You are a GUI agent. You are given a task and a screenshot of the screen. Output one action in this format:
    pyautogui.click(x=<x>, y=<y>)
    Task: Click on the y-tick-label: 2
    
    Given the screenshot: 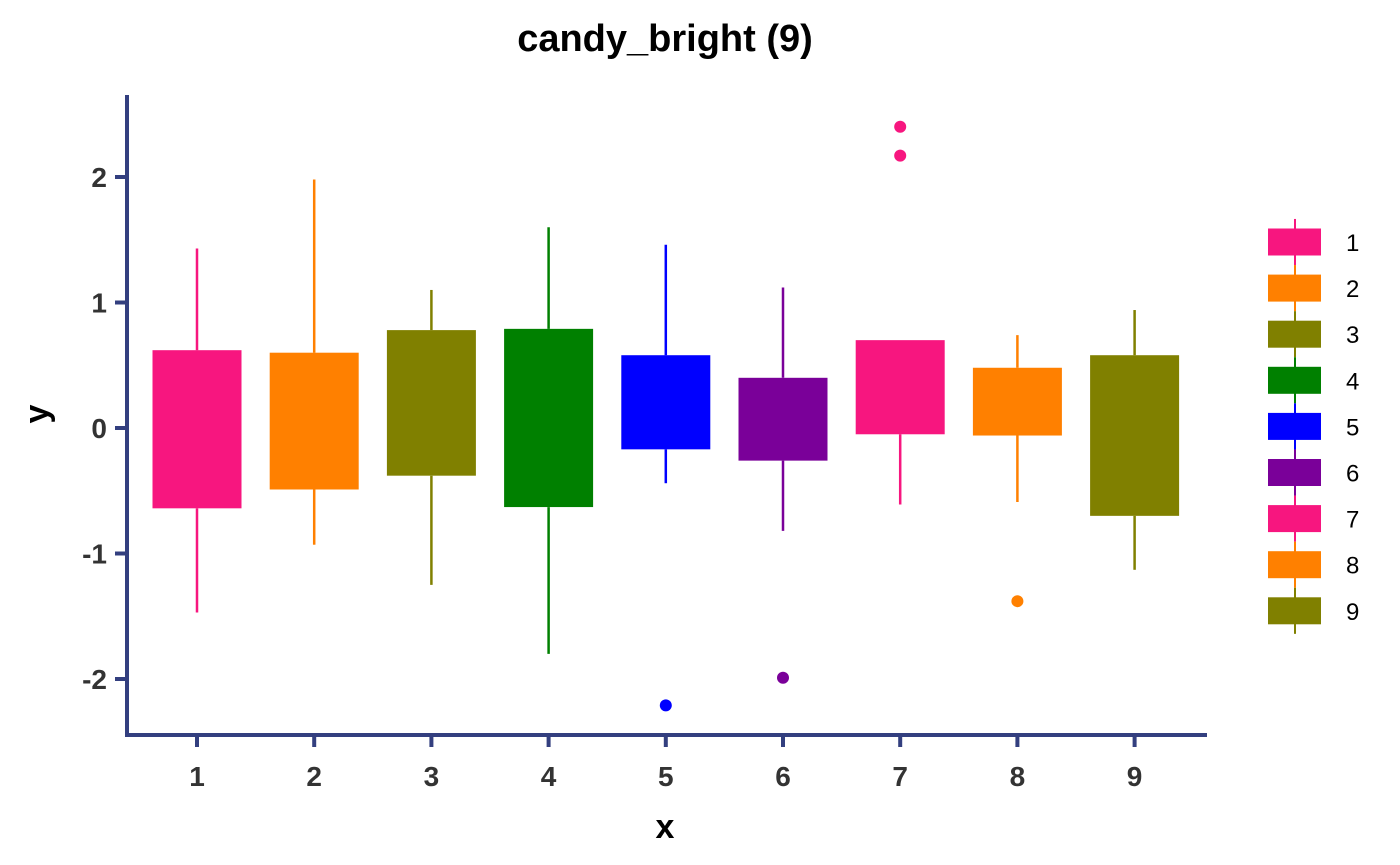 What is the action you would take?
    pyautogui.click(x=99, y=177)
    